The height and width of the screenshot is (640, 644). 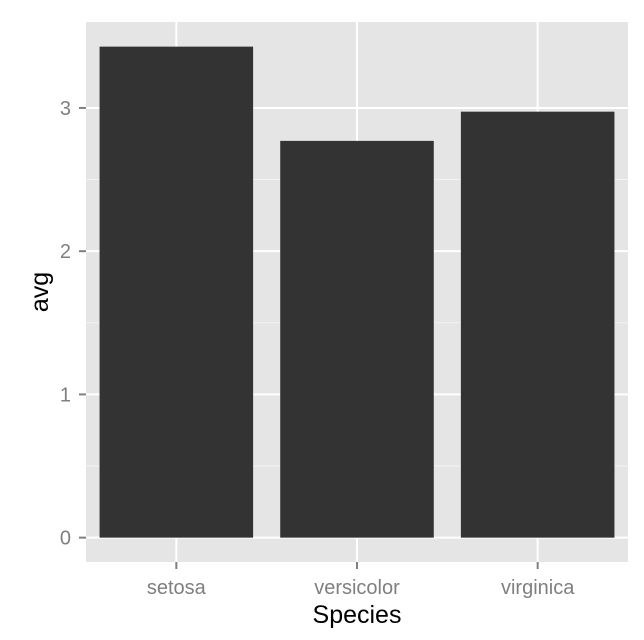 I want to click on y-tick-label: 3, so click(x=65, y=109).